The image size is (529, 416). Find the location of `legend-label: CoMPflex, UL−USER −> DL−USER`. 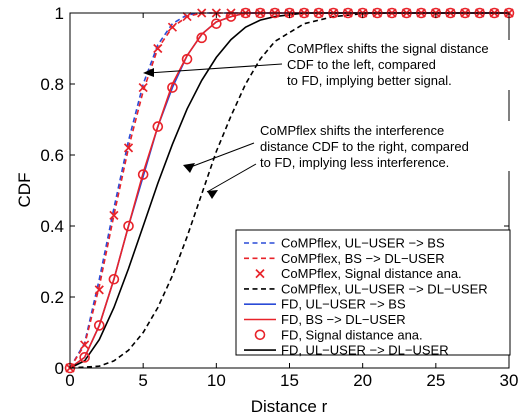

legend-label: CoMPflex, UL−USER −> DL−USER is located at coordinates (384, 288).